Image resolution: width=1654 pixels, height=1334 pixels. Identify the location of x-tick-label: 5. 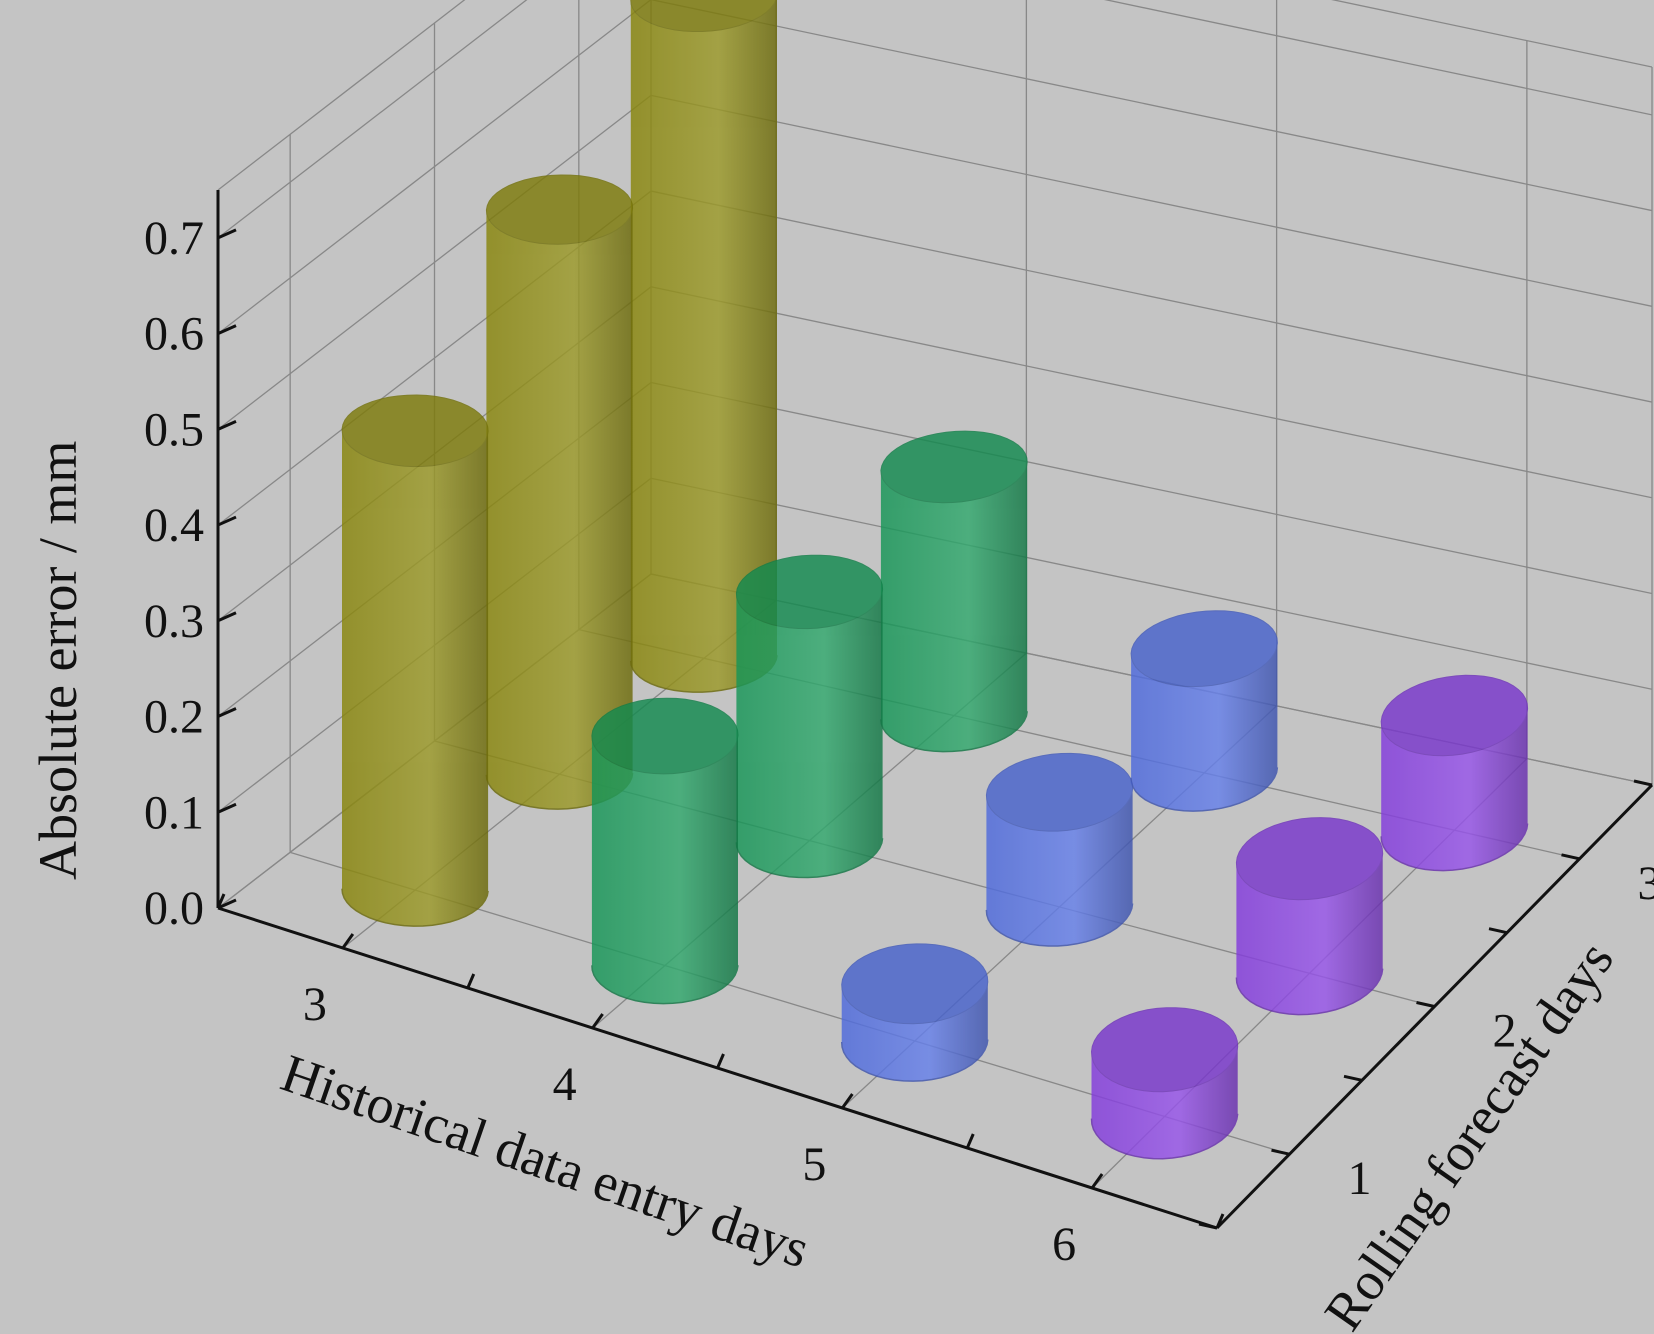
(814, 1164).